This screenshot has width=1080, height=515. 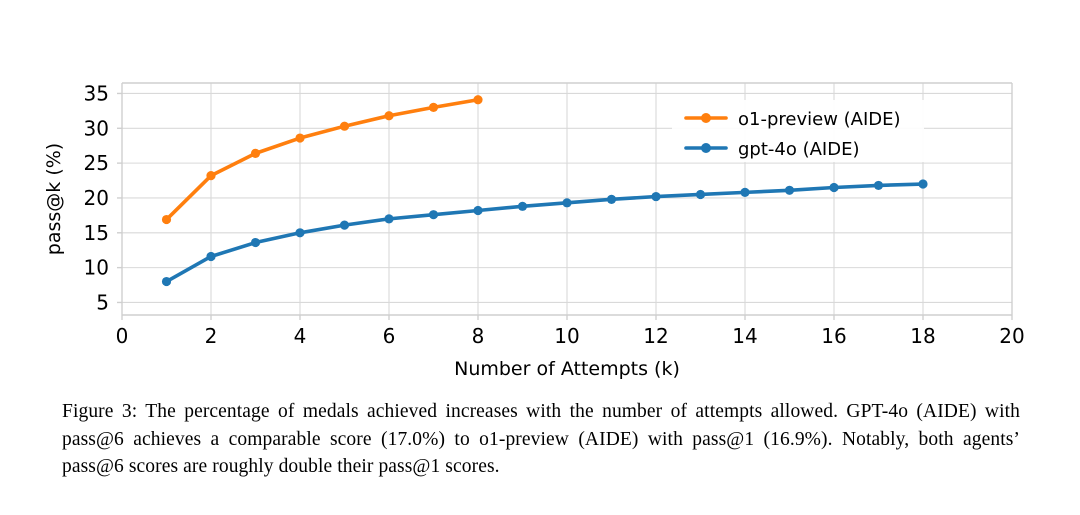 What do you see at coordinates (655, 336) in the screenshot?
I see `x-tick-label: 12` at bounding box center [655, 336].